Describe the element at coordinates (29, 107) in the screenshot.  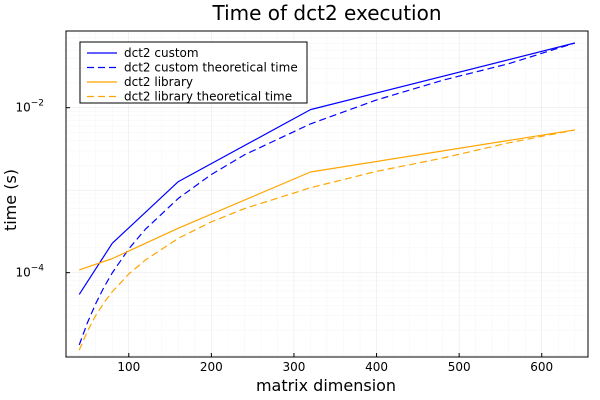
I see `y-tick-label: 10⁻²` at that location.